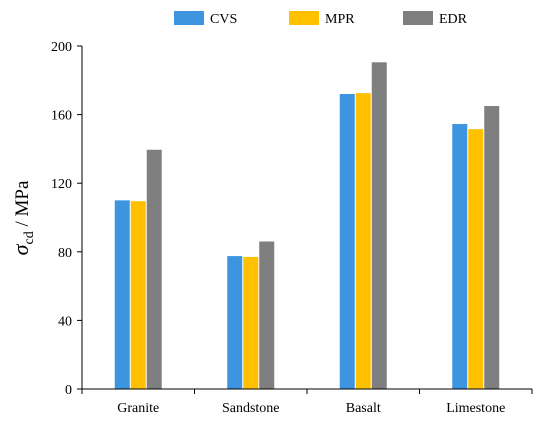  Describe the element at coordinates (29, 237) in the screenshot. I see `y-axis-title-subscript: cd` at that location.